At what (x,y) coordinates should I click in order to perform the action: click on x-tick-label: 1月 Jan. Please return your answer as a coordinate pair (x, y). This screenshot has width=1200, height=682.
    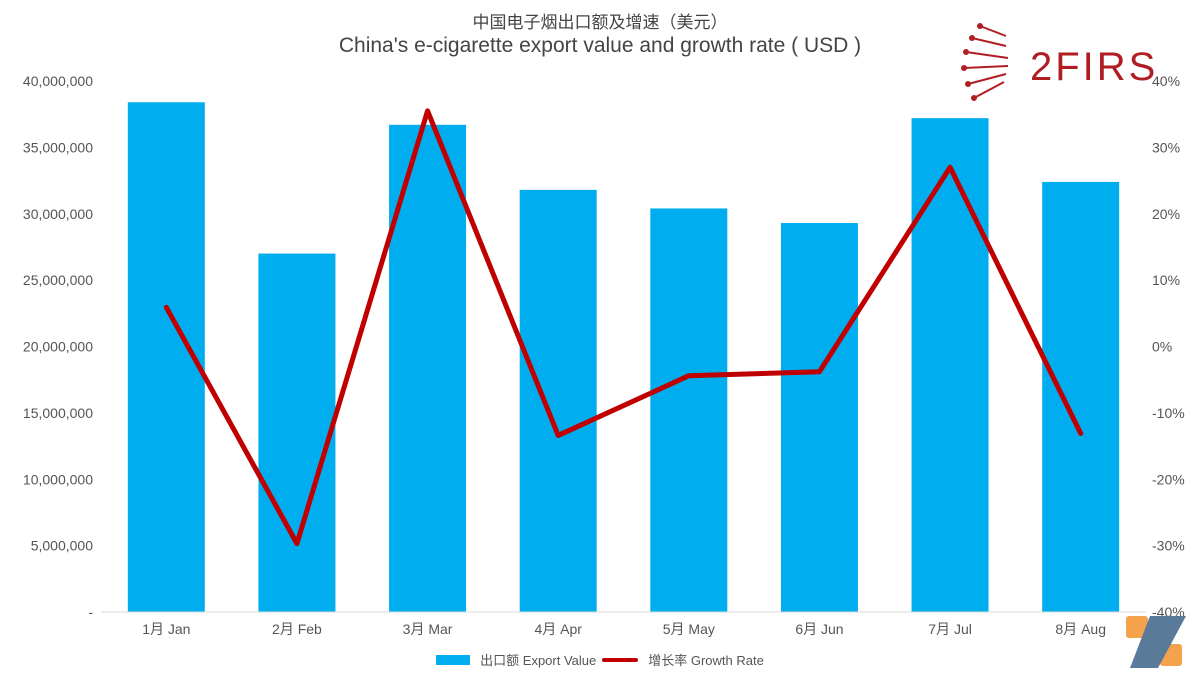
    Looking at the image, I should click on (166, 629).